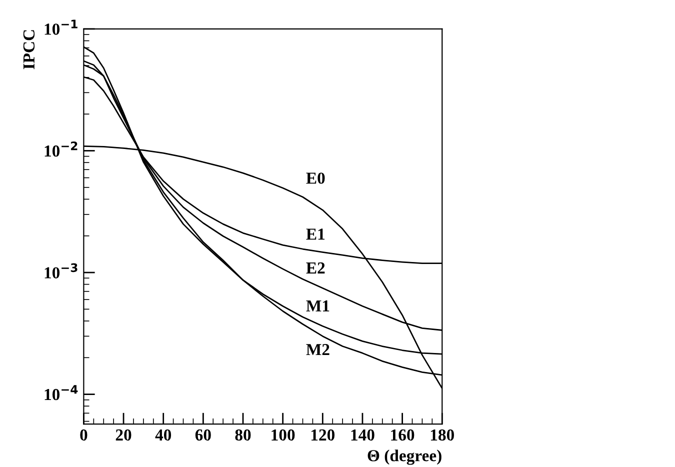 The height and width of the screenshot is (467, 675). I want to click on x-tick-label: 140, so click(362, 435).